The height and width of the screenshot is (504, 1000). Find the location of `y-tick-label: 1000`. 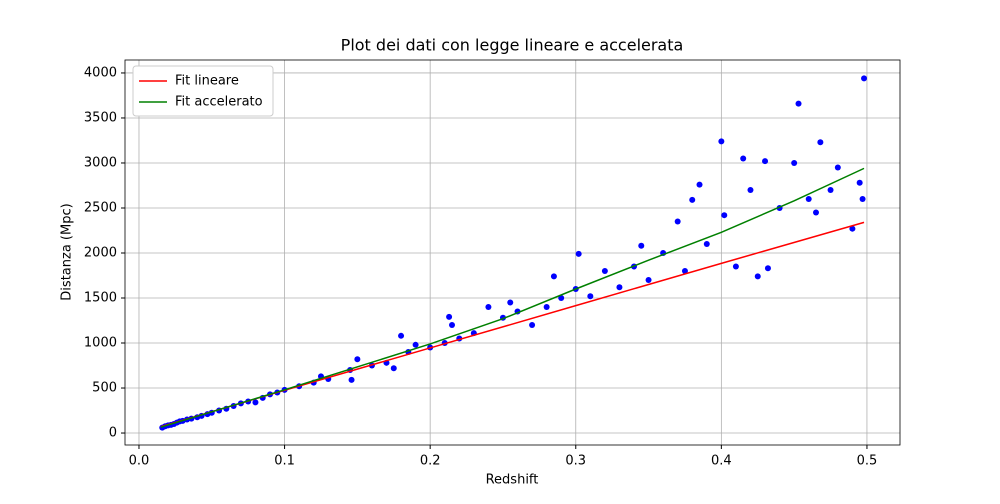

y-tick-label: 1000 is located at coordinates (100, 343).